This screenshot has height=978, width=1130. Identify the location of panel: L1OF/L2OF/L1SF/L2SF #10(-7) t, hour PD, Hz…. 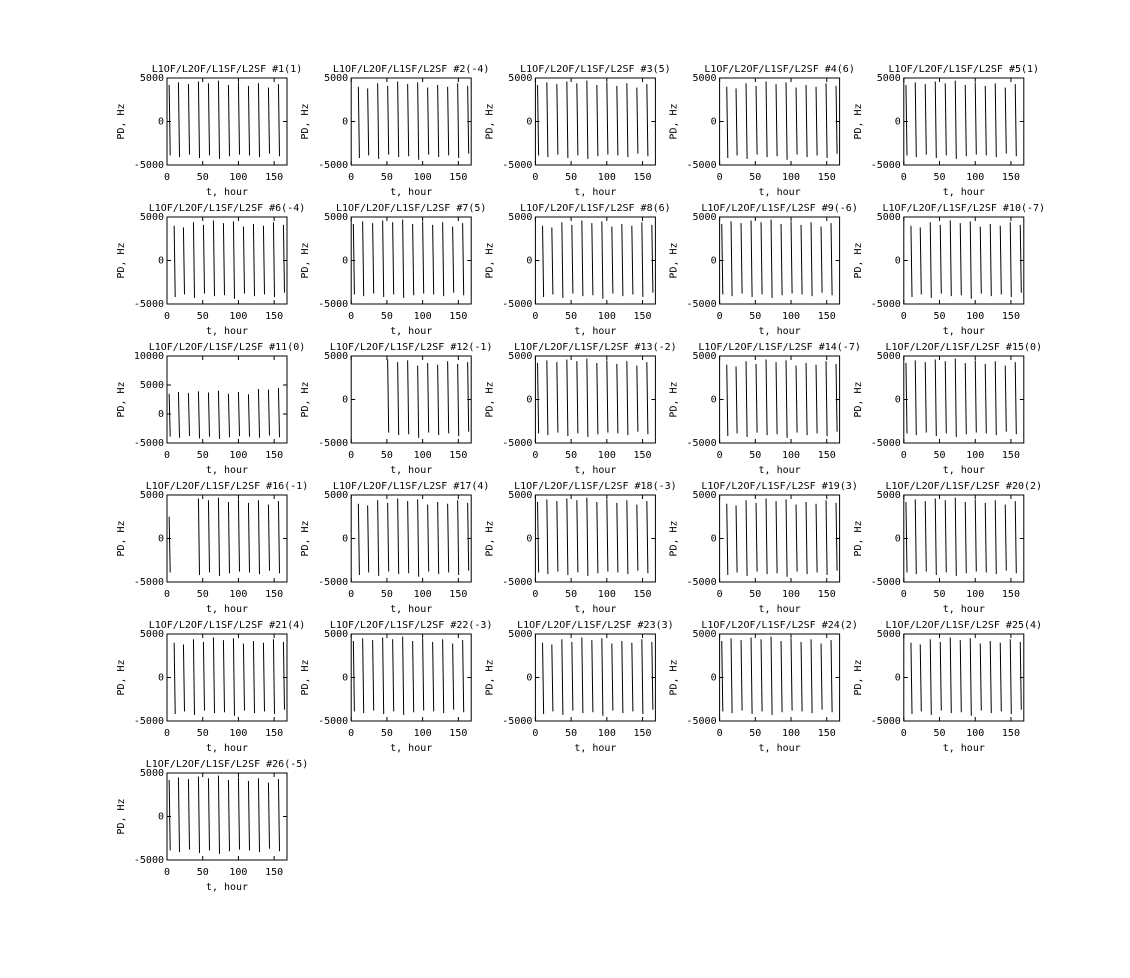
(949, 270).